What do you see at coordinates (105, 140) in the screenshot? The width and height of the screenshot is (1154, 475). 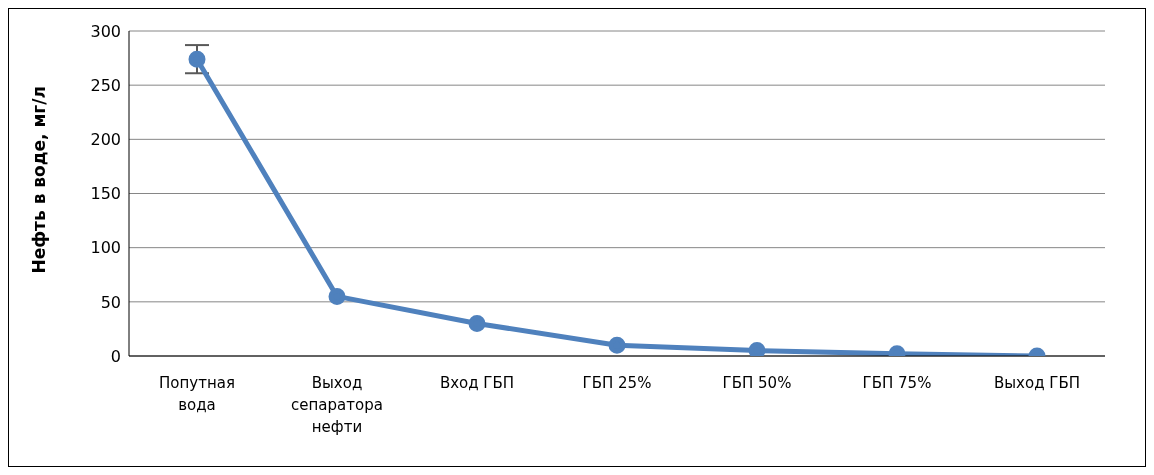 I see `y-tick-label: 200` at bounding box center [105, 140].